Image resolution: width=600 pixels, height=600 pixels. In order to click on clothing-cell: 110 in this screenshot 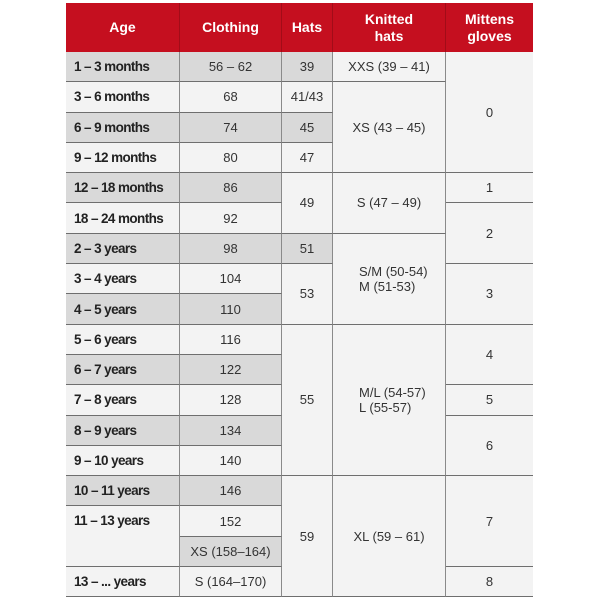, I will do `click(231, 309)`.